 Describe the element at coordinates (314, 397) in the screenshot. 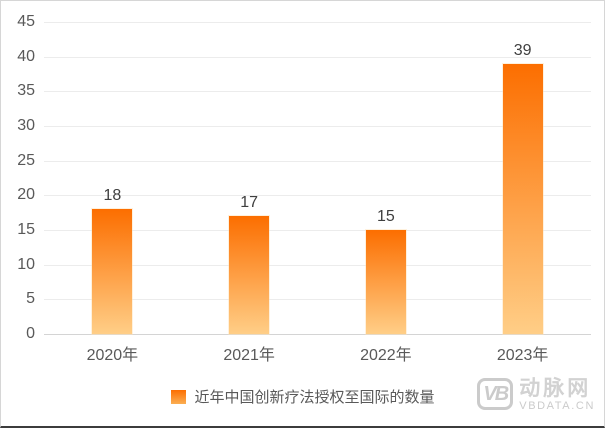

I see `legend-label: 近年中国创新疗法授权至国际的数量` at that location.